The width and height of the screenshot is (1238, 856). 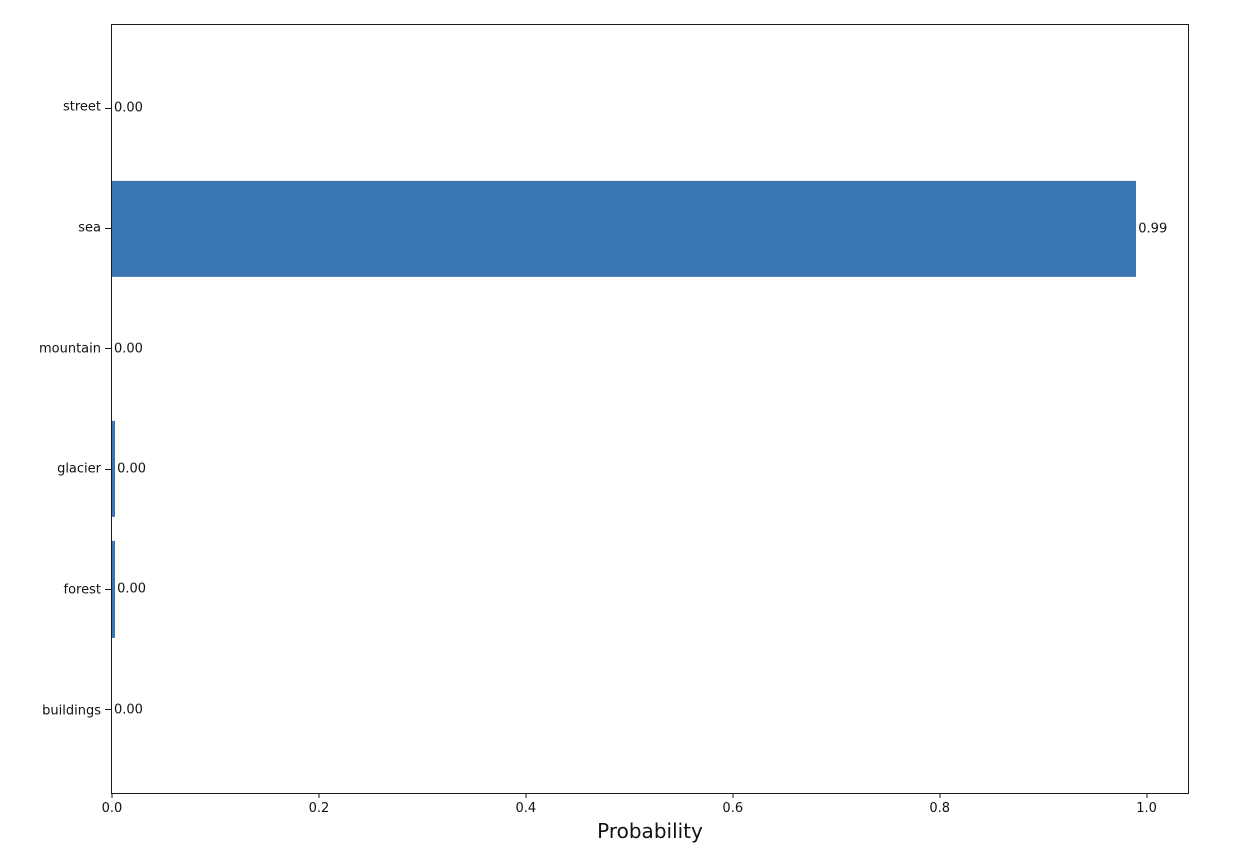 I want to click on y-tick-sea, so click(x=108, y=228).